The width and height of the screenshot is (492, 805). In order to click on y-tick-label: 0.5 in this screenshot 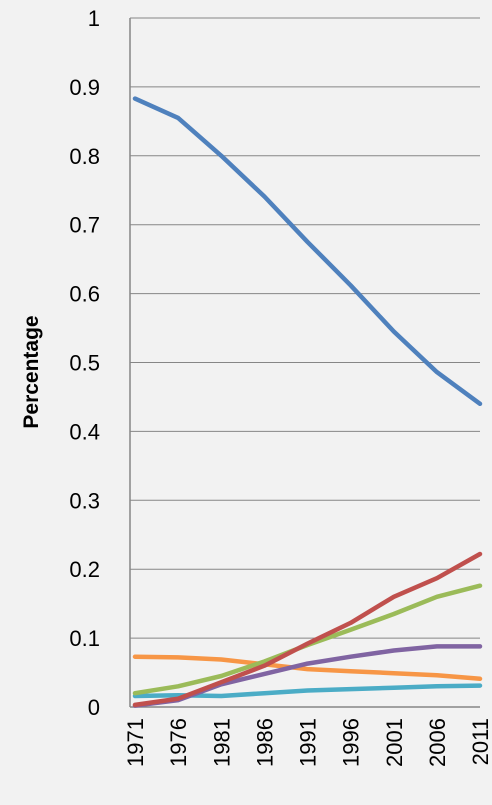, I will do `click(84, 363)`.